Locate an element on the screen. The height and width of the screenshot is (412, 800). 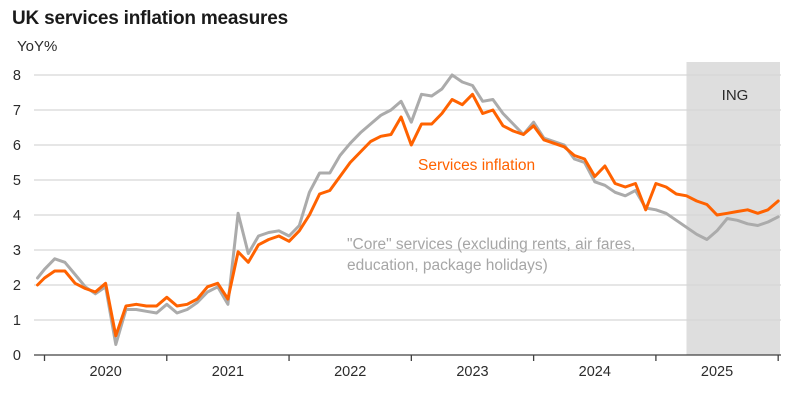
x-tick-2023: 2023 is located at coordinates (472, 372).